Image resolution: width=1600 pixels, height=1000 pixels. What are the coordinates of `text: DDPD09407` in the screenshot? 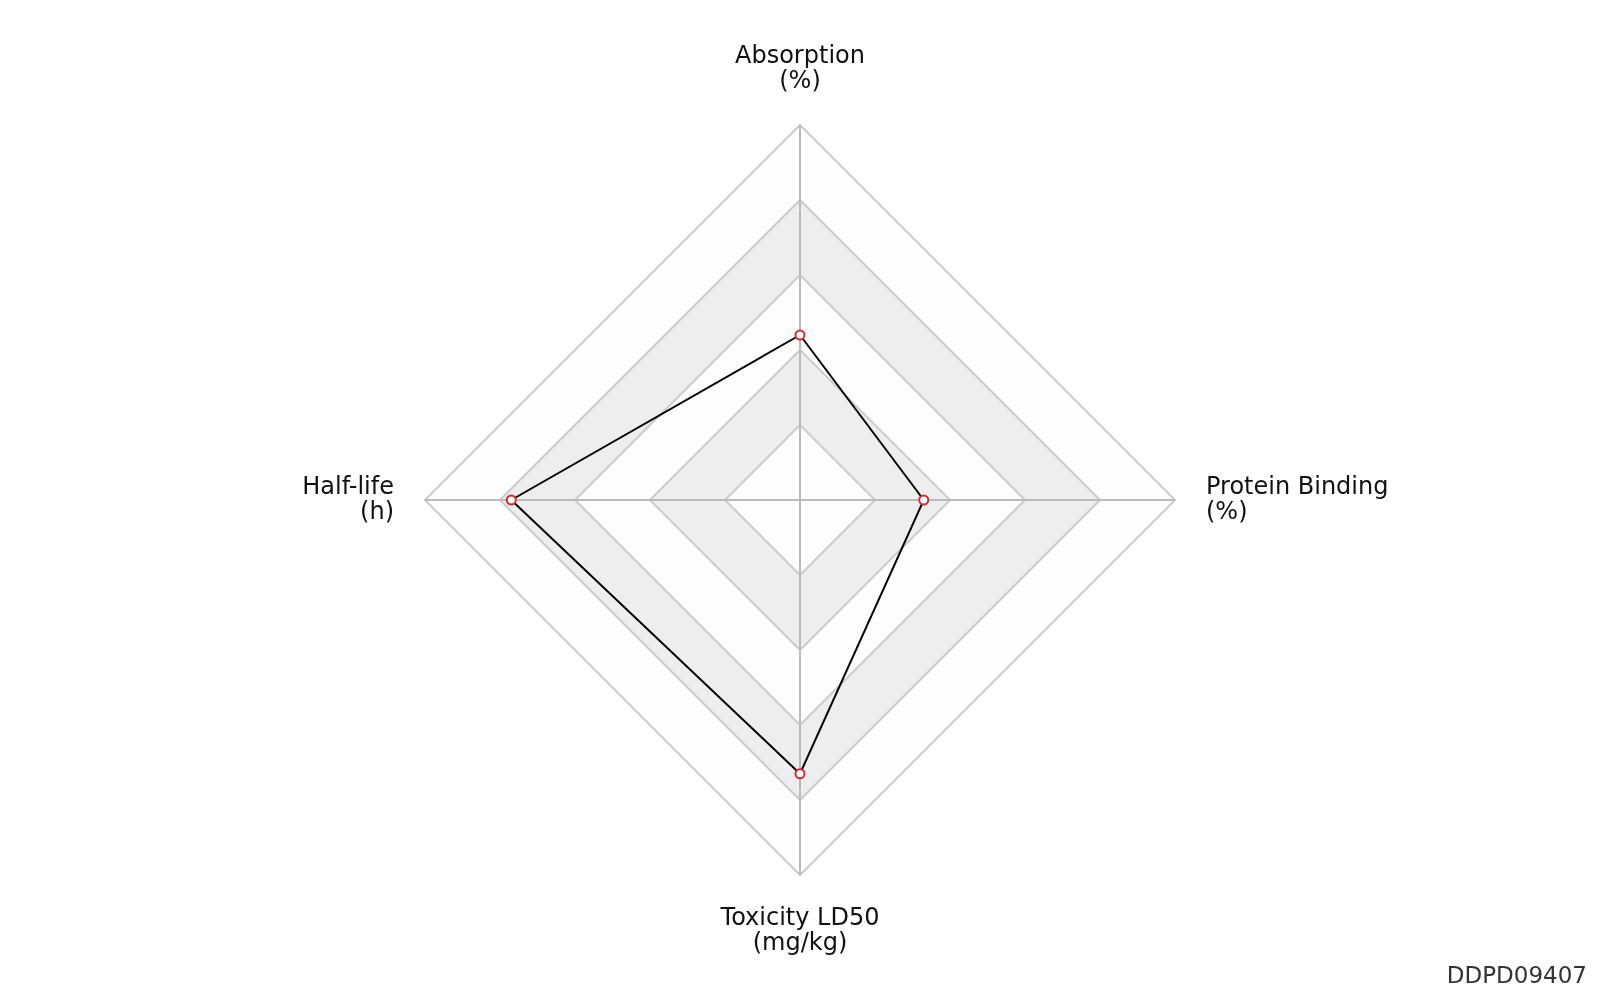 It's located at (1516, 975).